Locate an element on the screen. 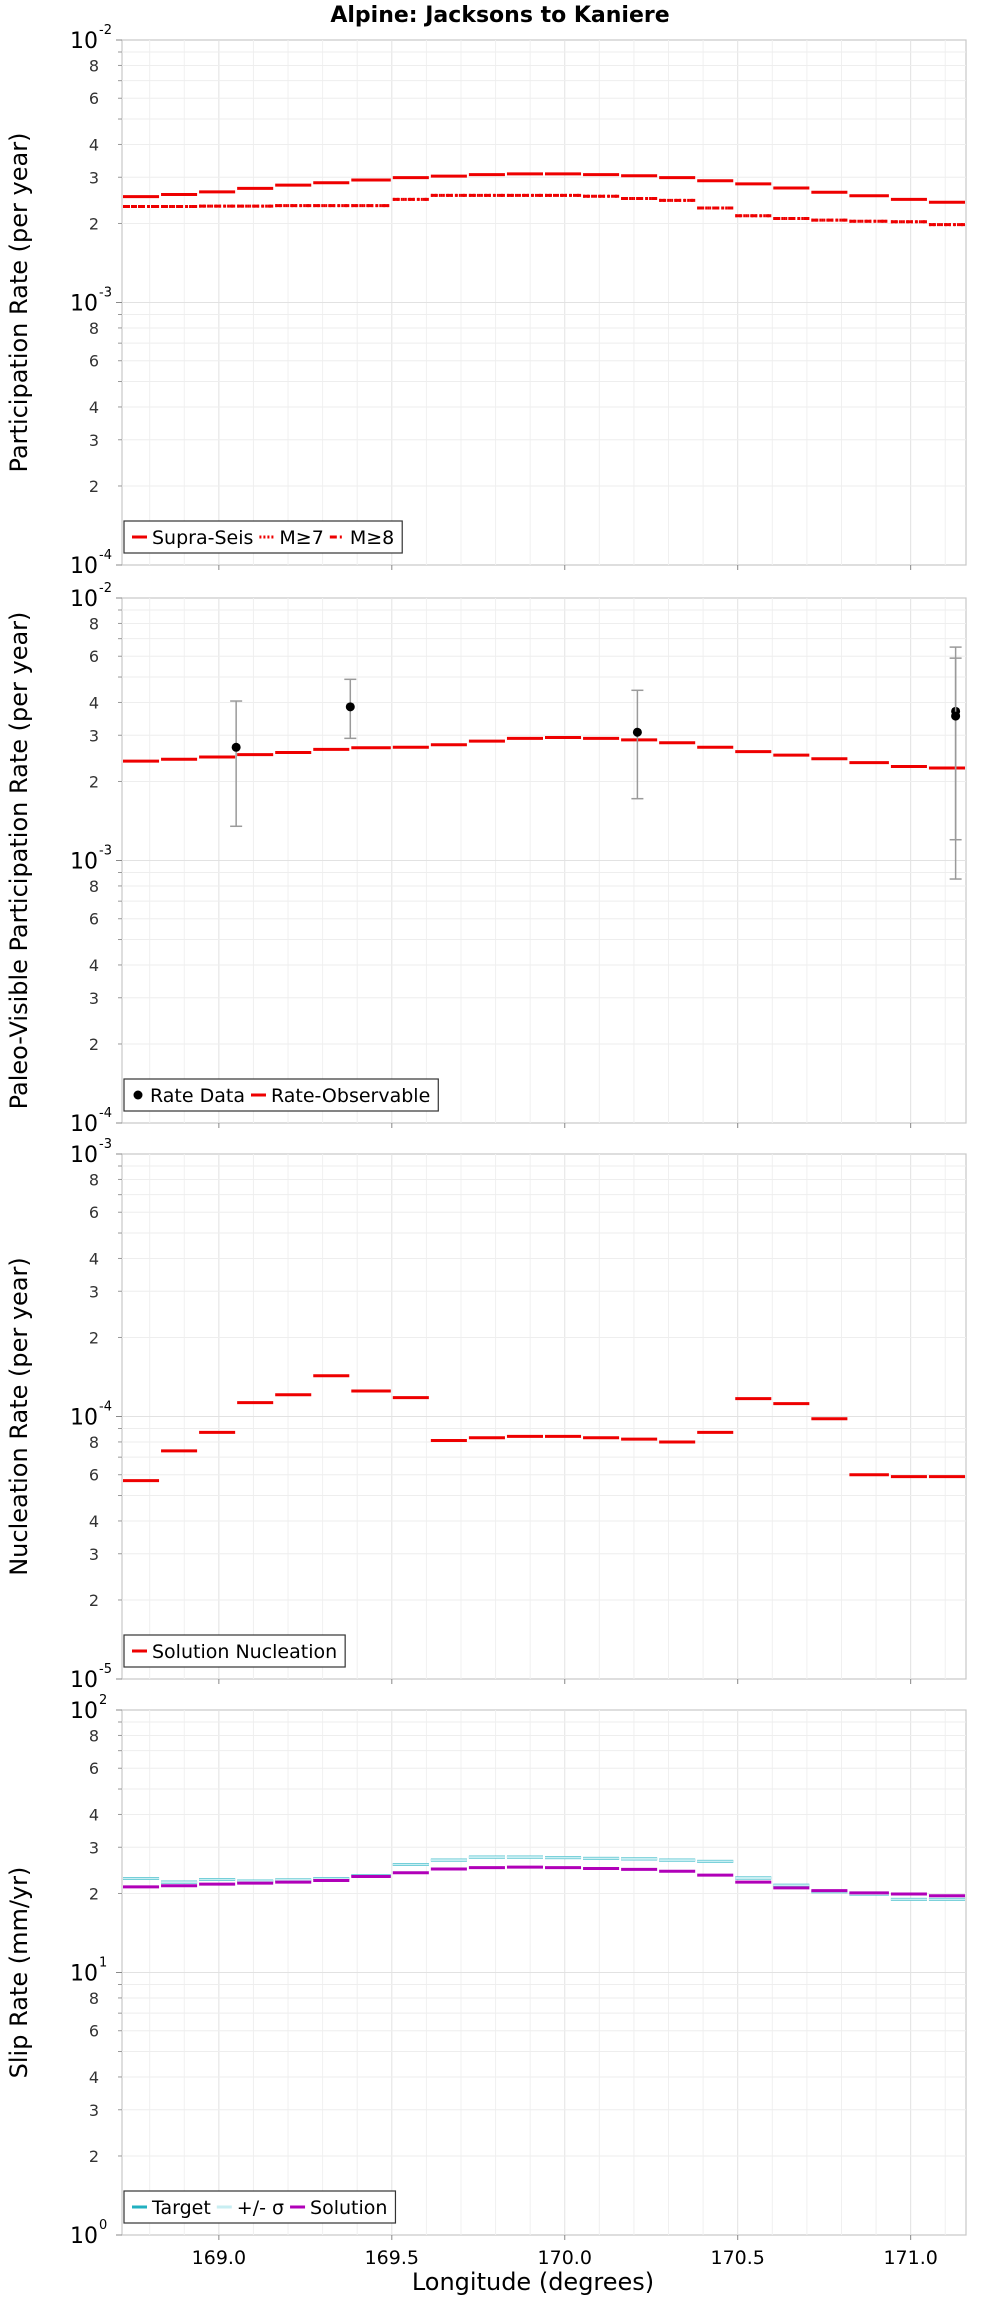 This screenshot has height=2300, width=1000. legend-label: M≥8 is located at coordinates (372, 538).